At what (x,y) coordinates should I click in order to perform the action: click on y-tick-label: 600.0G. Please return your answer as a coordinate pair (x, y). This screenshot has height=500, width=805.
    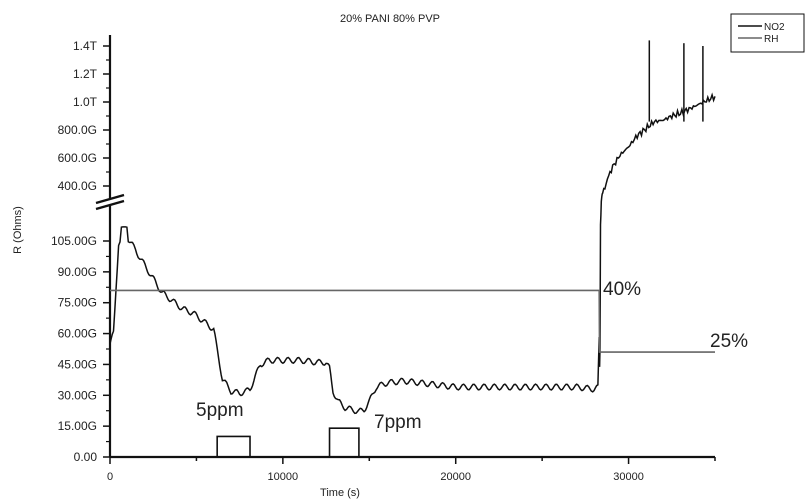
    Looking at the image, I should click on (77, 158).